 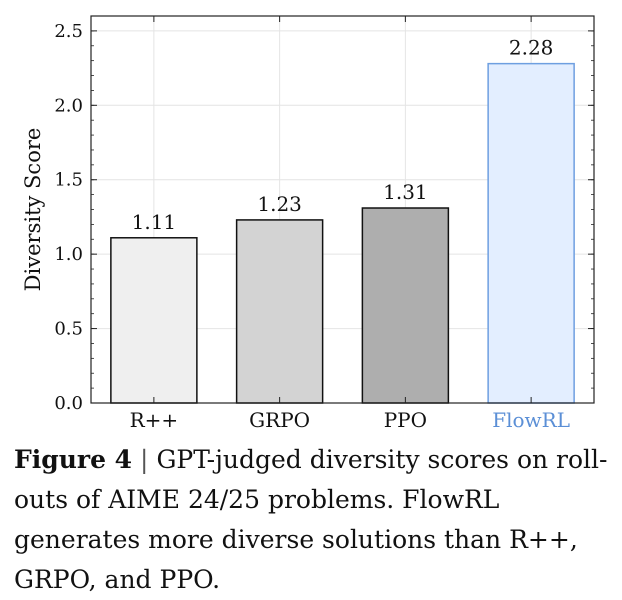 What do you see at coordinates (68, 403) in the screenshot?
I see `y-tick-label-0: 0.0` at bounding box center [68, 403].